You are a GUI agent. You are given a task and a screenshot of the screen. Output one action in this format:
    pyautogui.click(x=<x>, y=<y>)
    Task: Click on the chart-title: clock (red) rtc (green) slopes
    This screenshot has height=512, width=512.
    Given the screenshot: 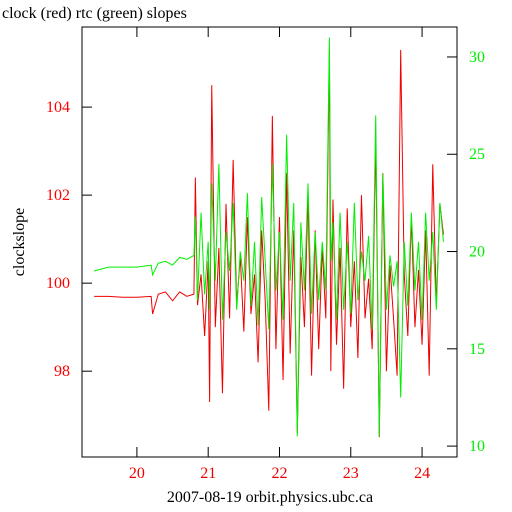 What is the action you would take?
    pyautogui.click(x=94, y=13)
    